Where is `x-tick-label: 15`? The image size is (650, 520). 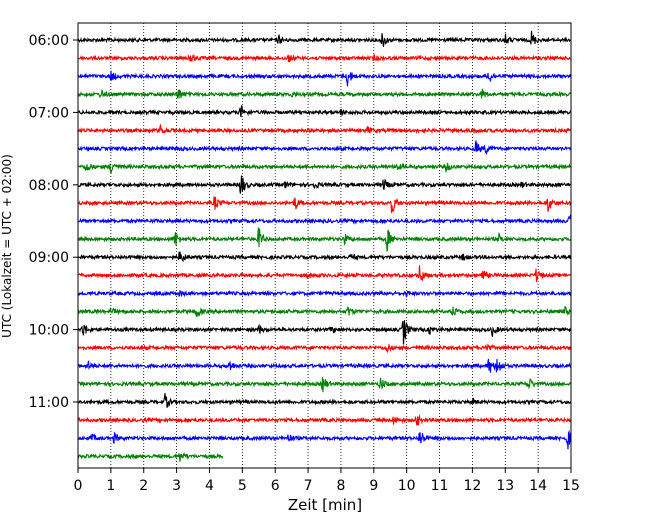 x-tick-label: 15 is located at coordinates (571, 486).